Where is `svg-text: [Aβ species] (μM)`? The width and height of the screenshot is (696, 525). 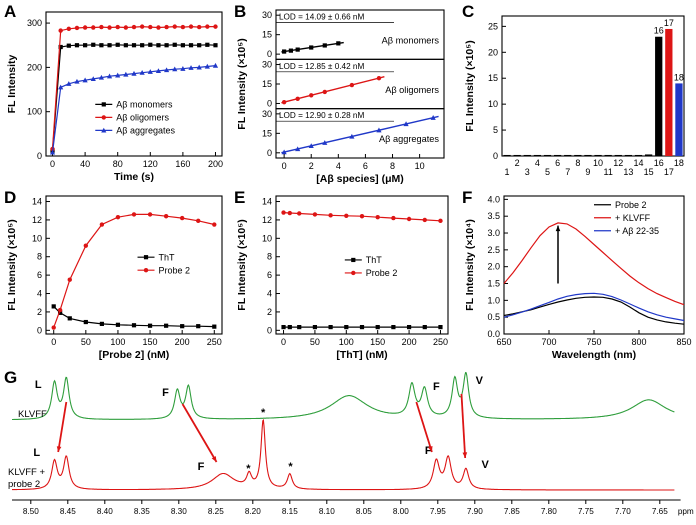 svg-text: [Aβ species] (μM) is located at coordinates (360, 179).